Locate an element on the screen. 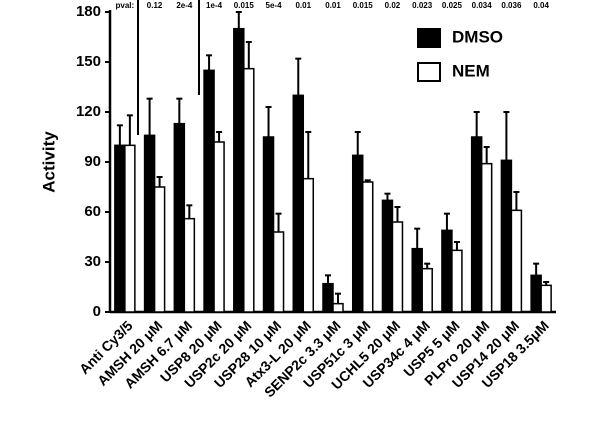 The height and width of the screenshot is (446, 600). pval-label: pval: is located at coordinates (125, 5).